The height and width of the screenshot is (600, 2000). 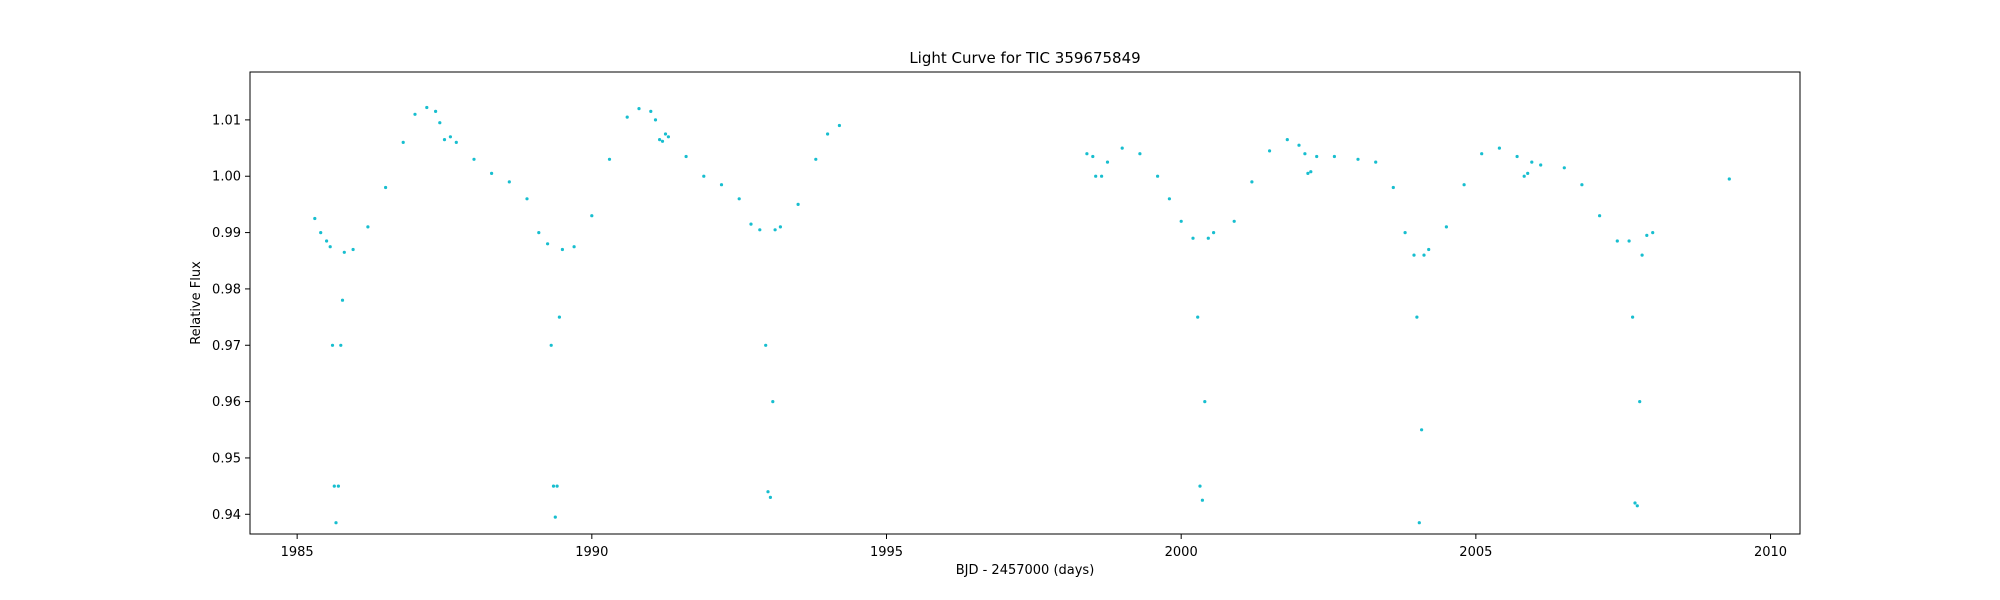 I want to click on x-tick-label: 1990, so click(x=591, y=552).